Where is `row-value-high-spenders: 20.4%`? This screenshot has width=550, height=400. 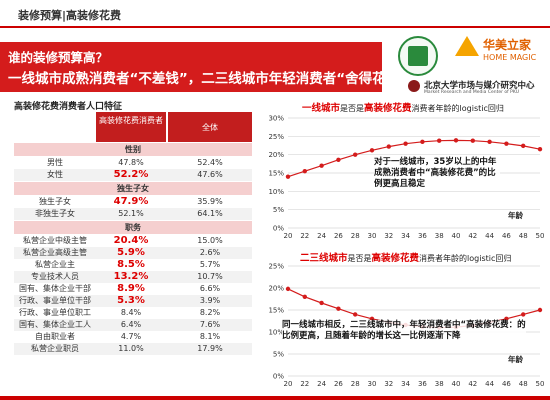
row-value-high-spenders: 20.4% is located at coordinates (131, 240).